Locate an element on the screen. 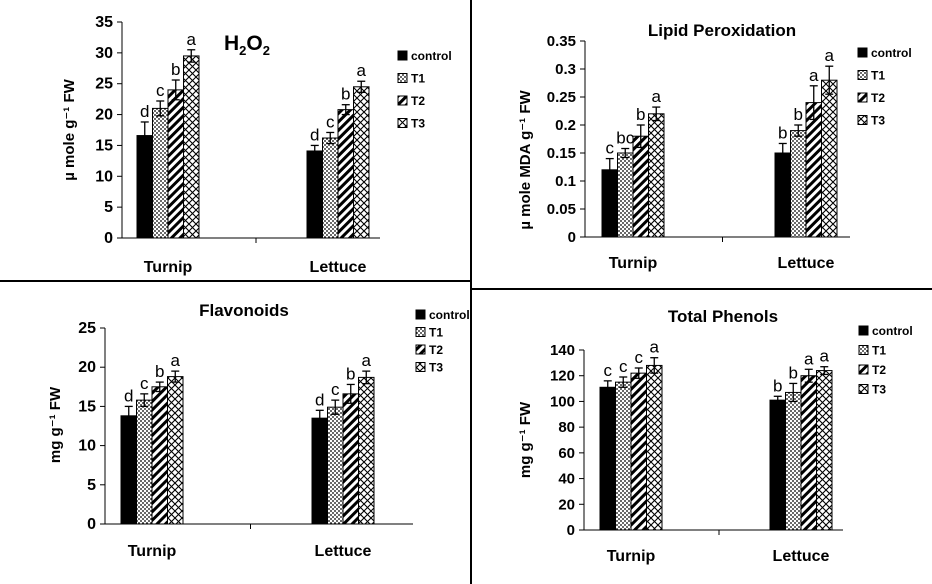 This screenshot has width=932, height=584. significance-letter: bc is located at coordinates (625, 138).